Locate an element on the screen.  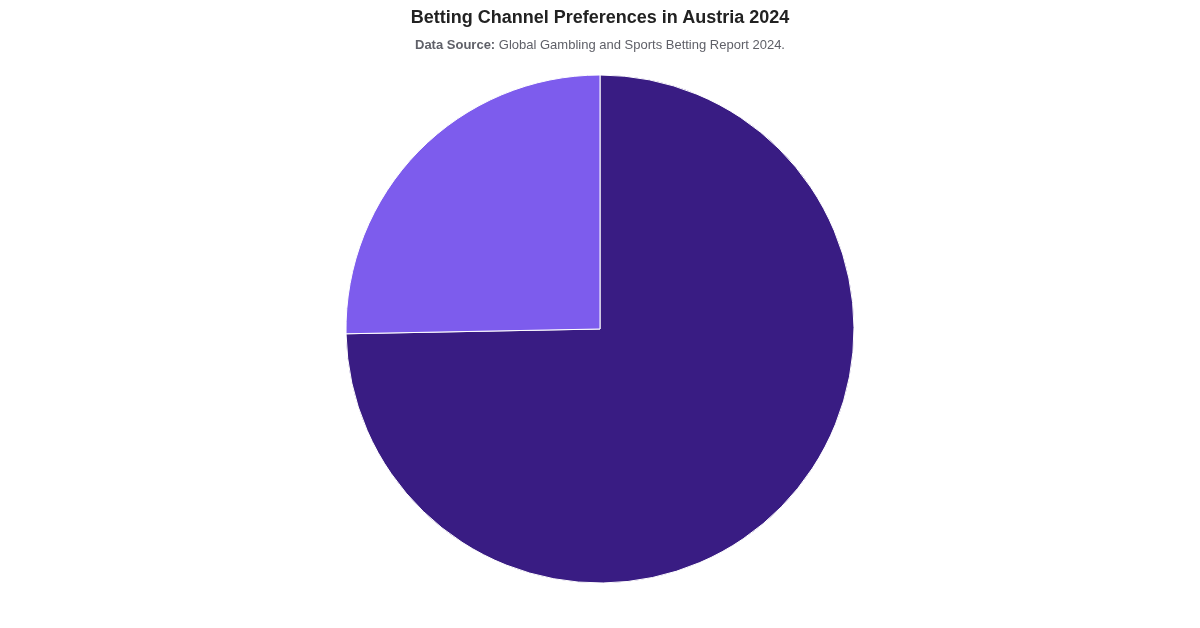
chart-title: Betting Channel Preferences in Austria 2024 is located at coordinates (600, 17).